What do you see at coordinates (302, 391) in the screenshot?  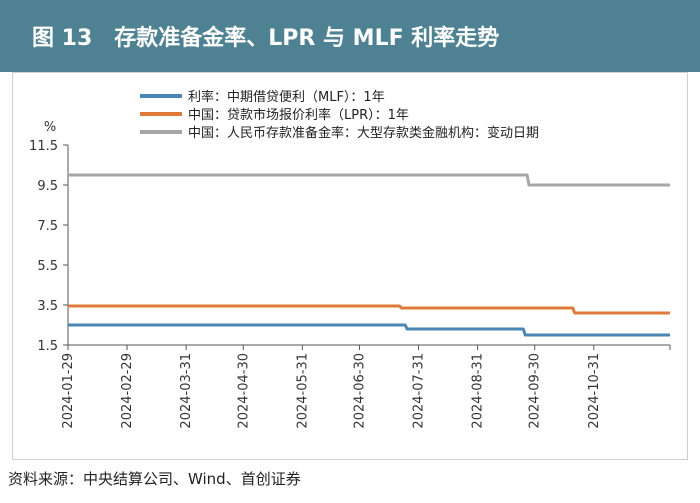 I see `x-tick-label: 2024-05-31` at bounding box center [302, 391].